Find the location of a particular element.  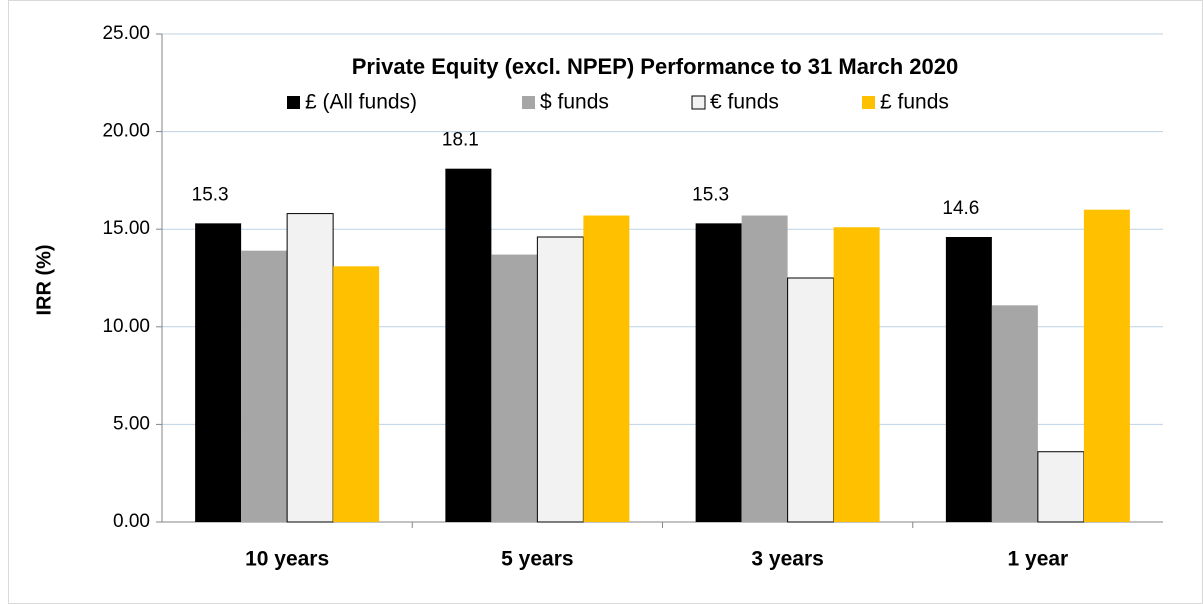

y-tick-label: 10.00 is located at coordinates (126, 326).